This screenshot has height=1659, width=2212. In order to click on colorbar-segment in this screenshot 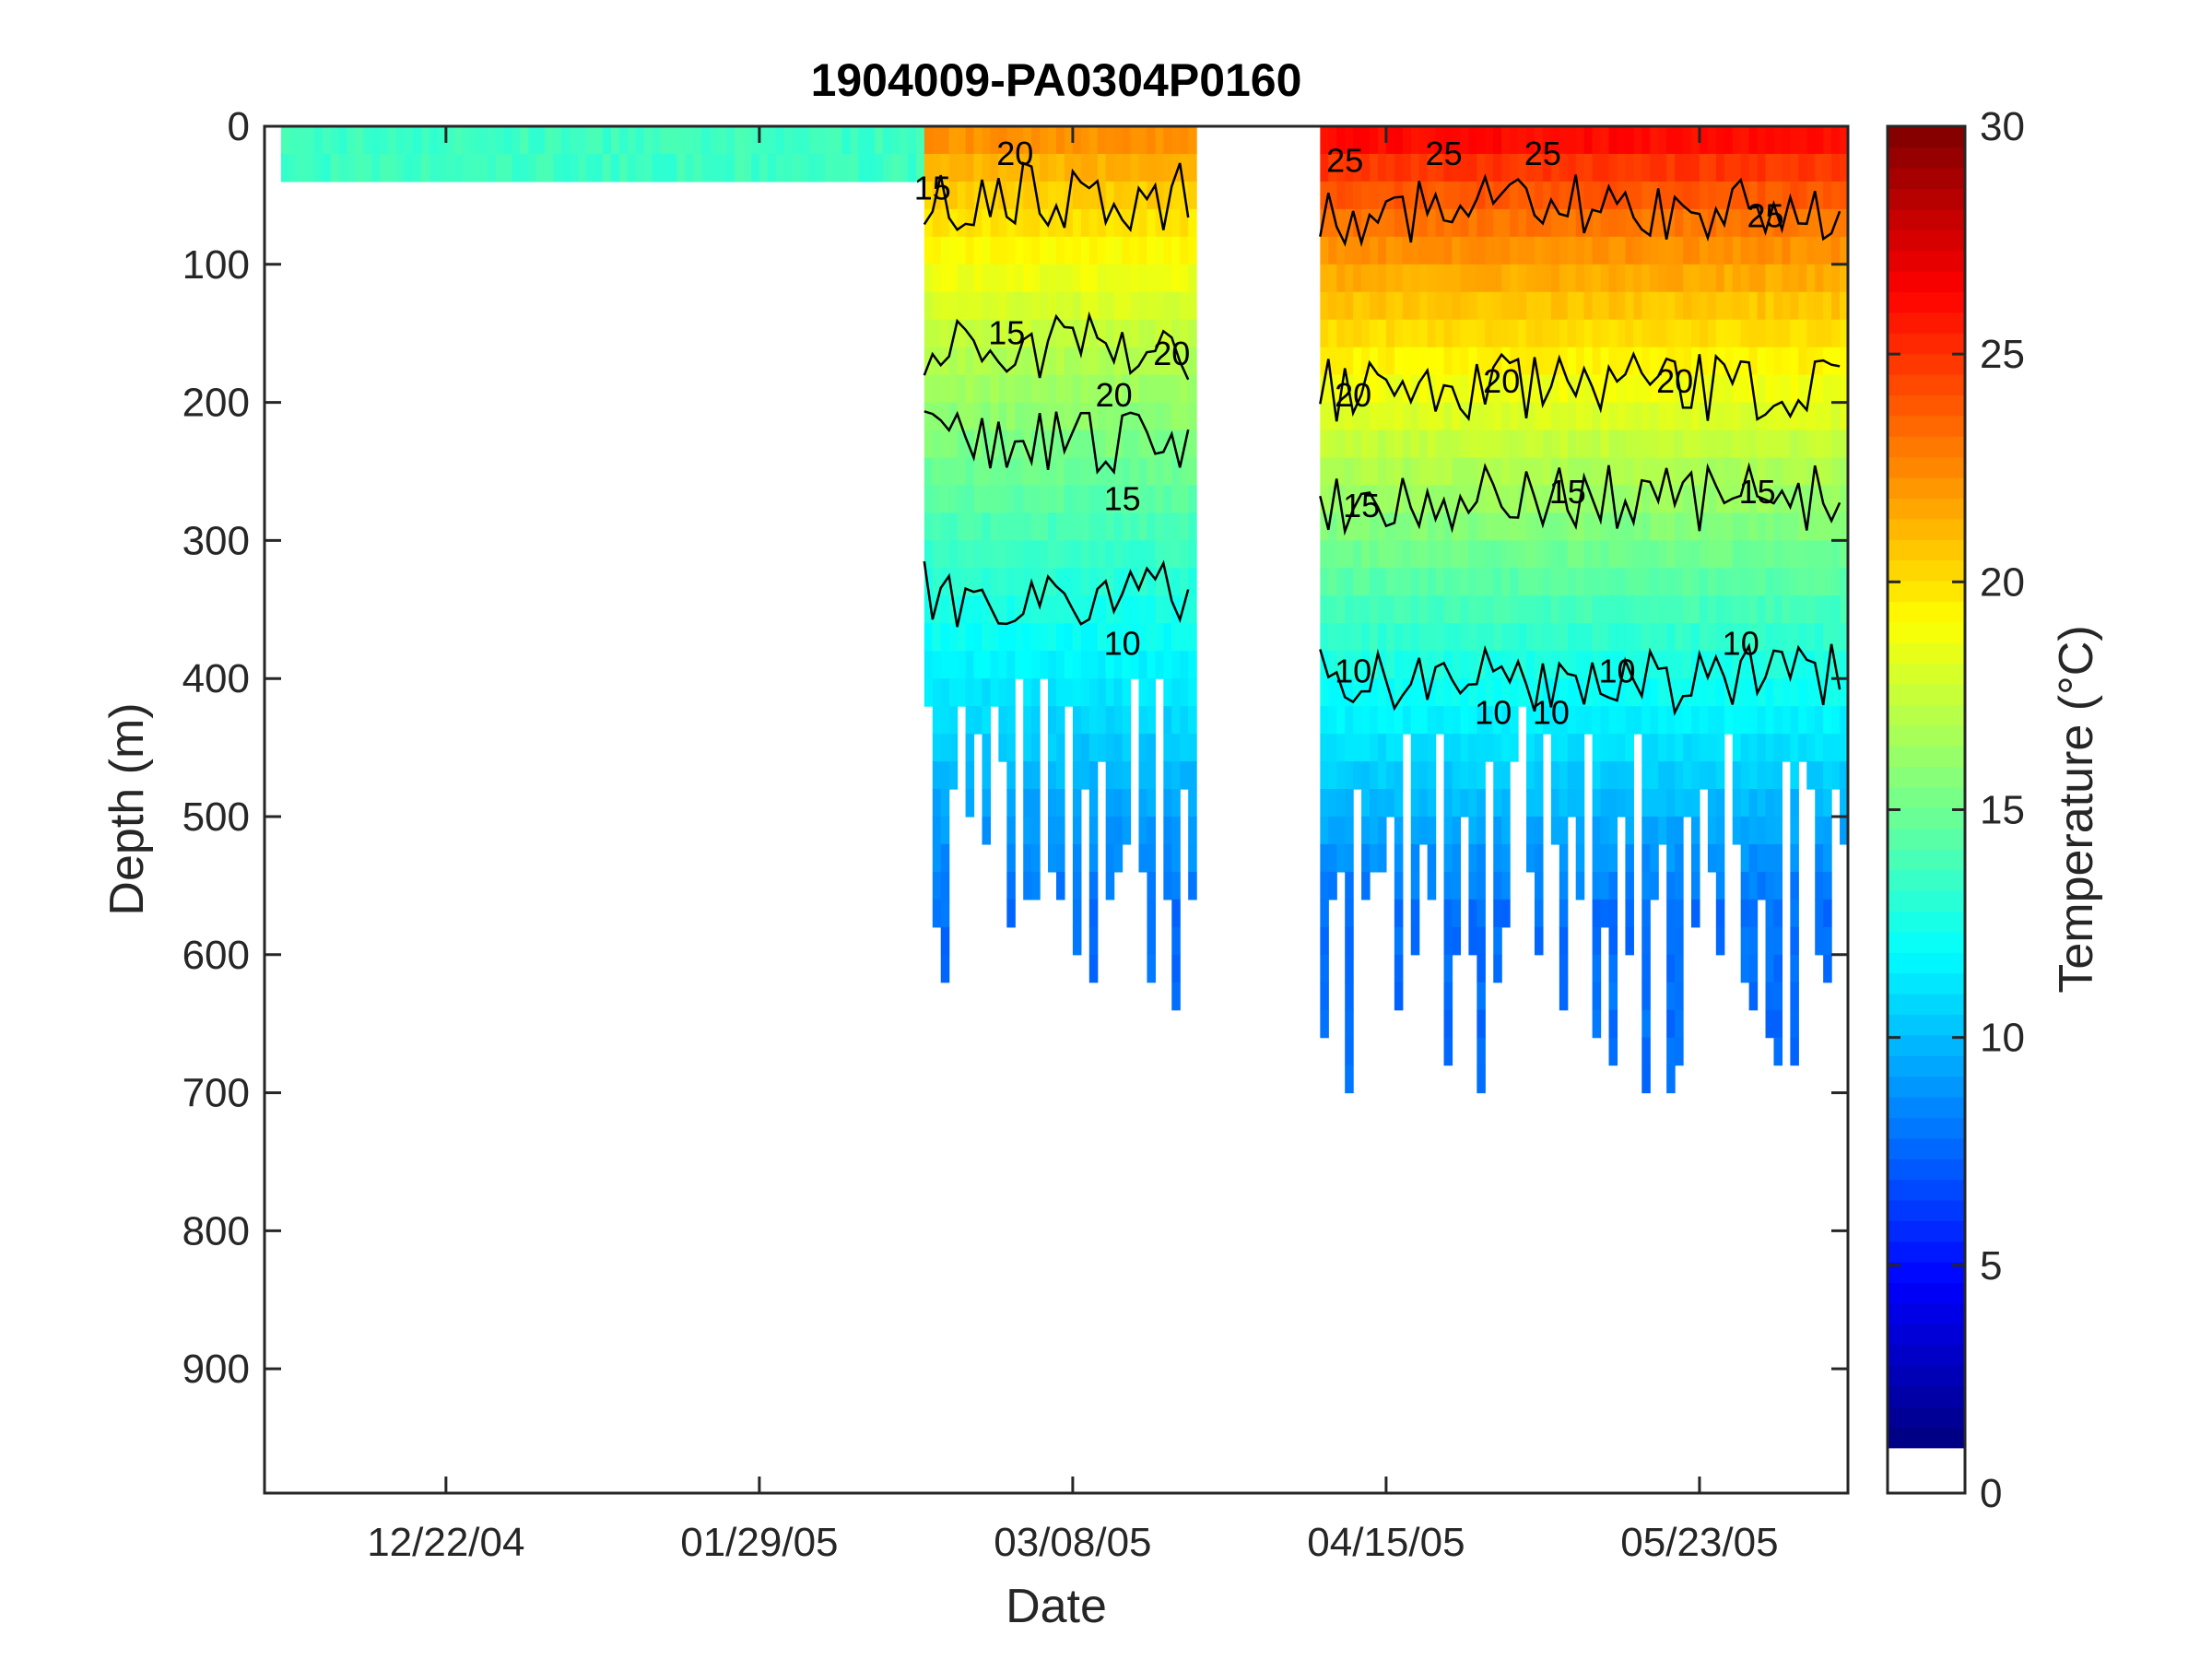, I will do `click(1926, 1107)`.